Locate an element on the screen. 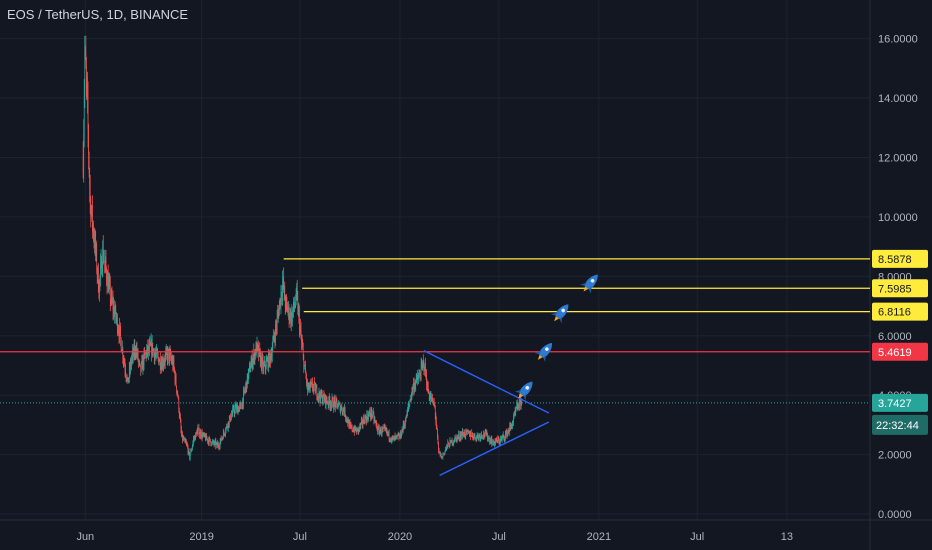 The height and width of the screenshot is (550, 932). rocket-body is located at coordinates (545, 350).